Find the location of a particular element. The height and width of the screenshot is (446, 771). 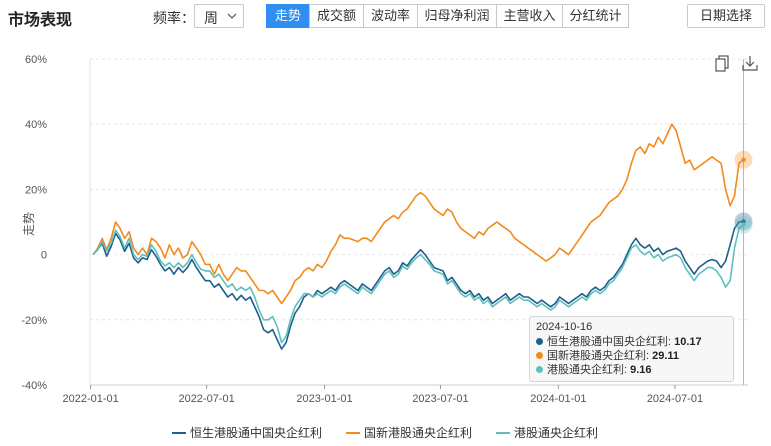

y-tick-label: -40% is located at coordinates (34, 386).